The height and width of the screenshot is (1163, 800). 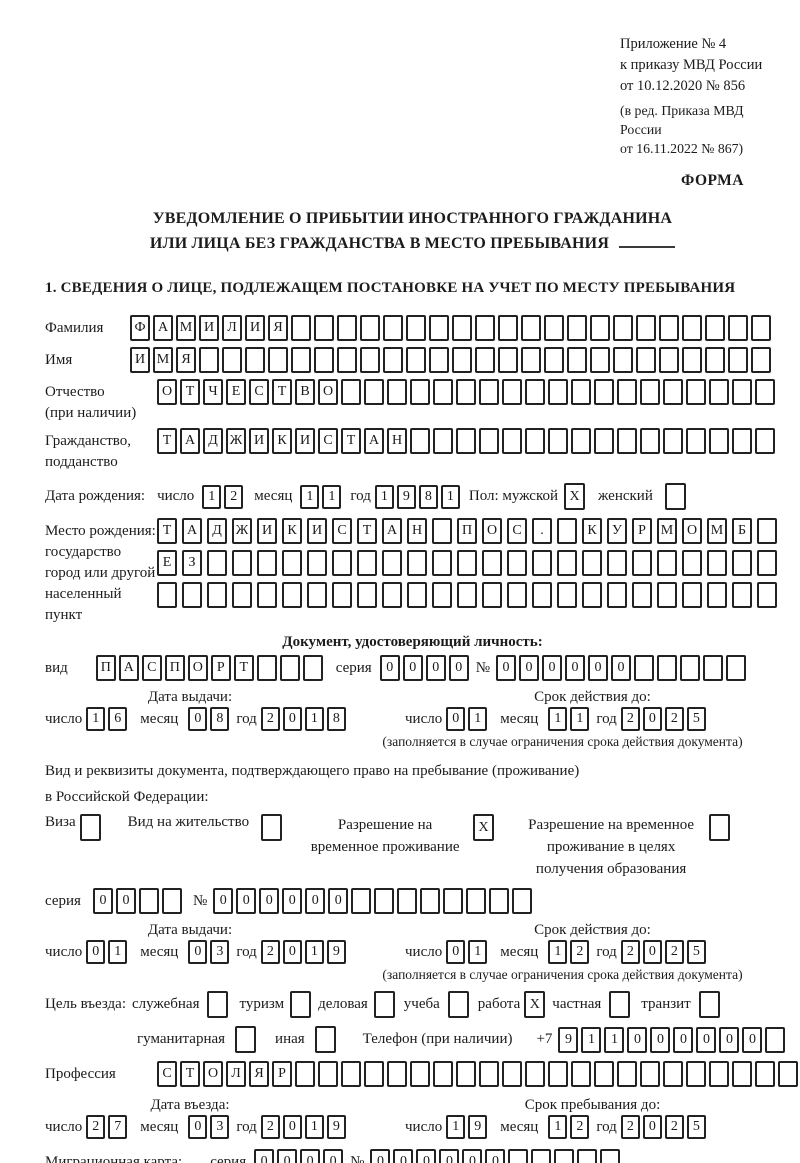 What do you see at coordinates (675, 496) in the screenshot?
I see `female-checkbox` at bounding box center [675, 496].